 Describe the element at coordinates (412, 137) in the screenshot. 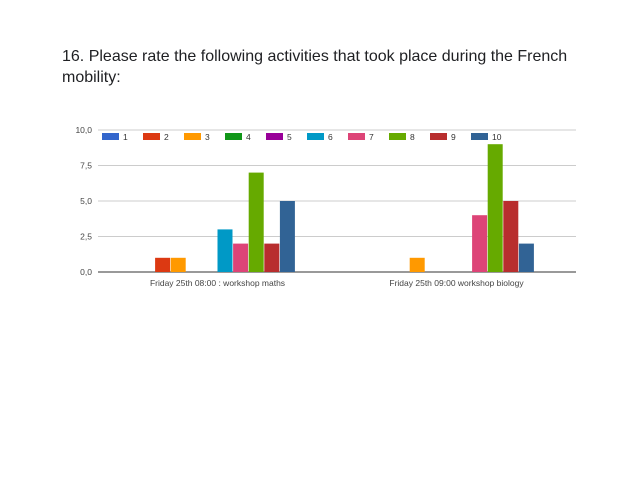

I see `legend-label-8: 8` at that location.